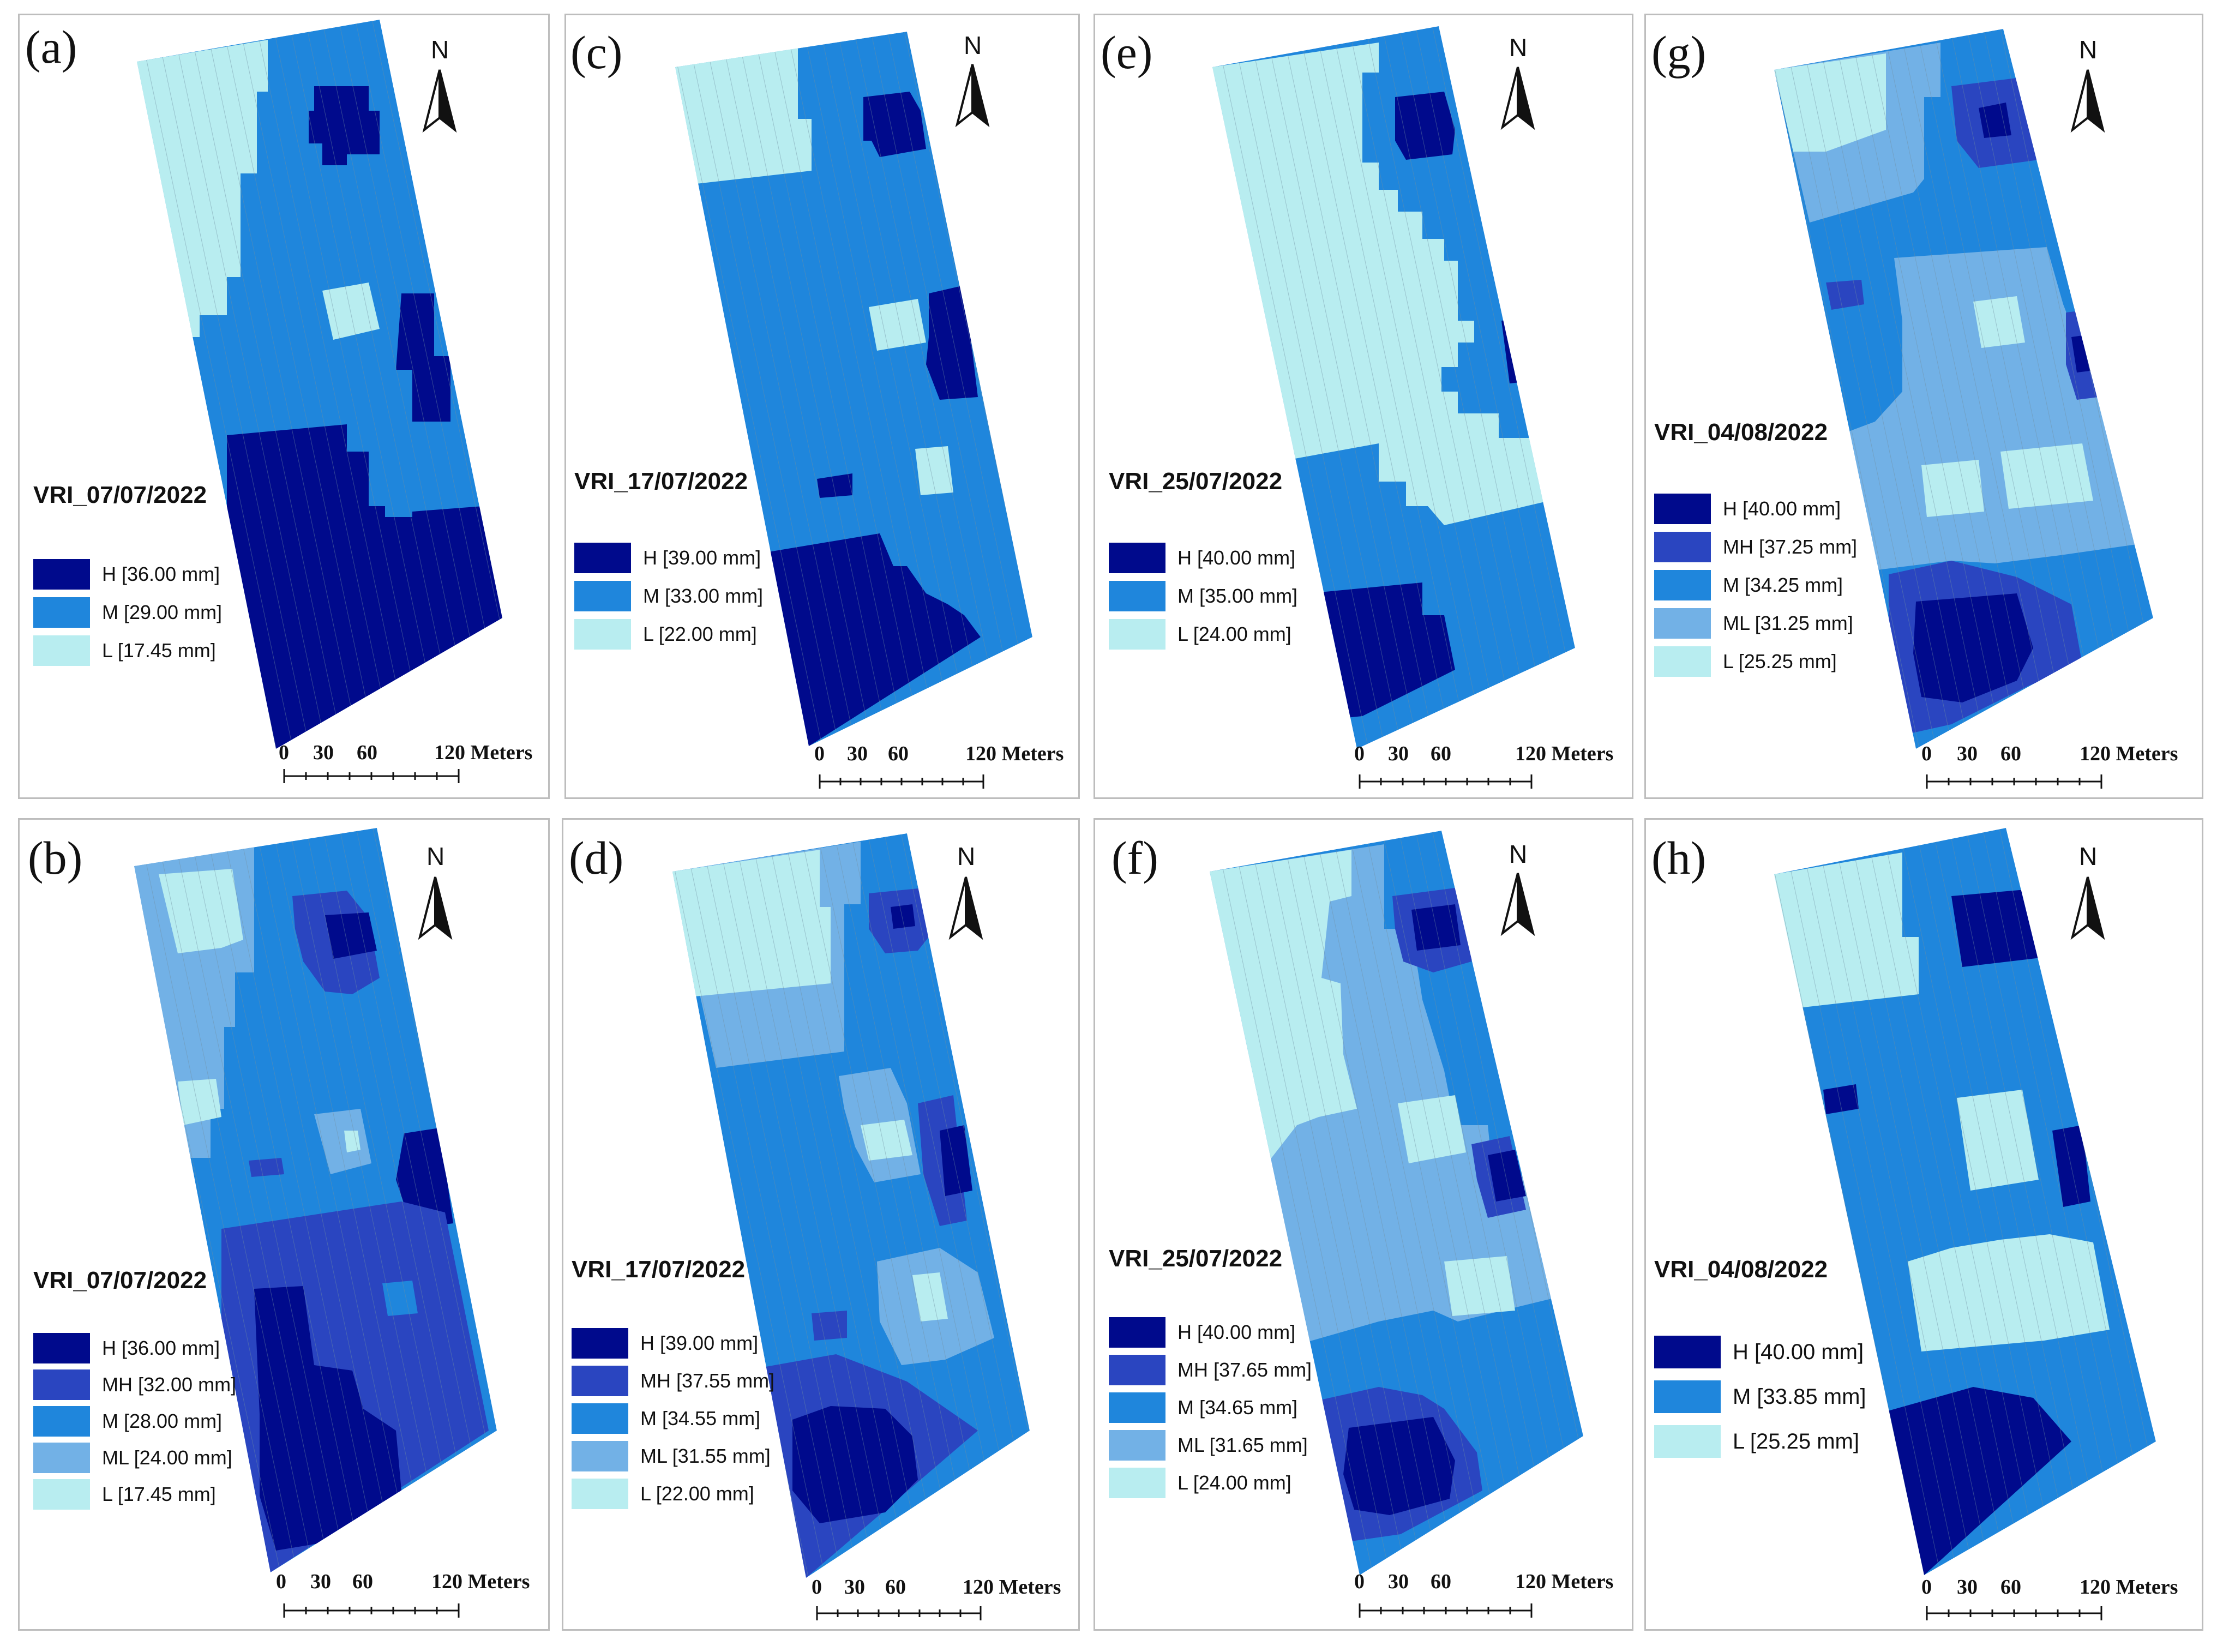 This screenshot has height=1652, width=2217. What do you see at coordinates (1741, 432) in the screenshot?
I see `map-title: VRI_04/08/2022` at bounding box center [1741, 432].